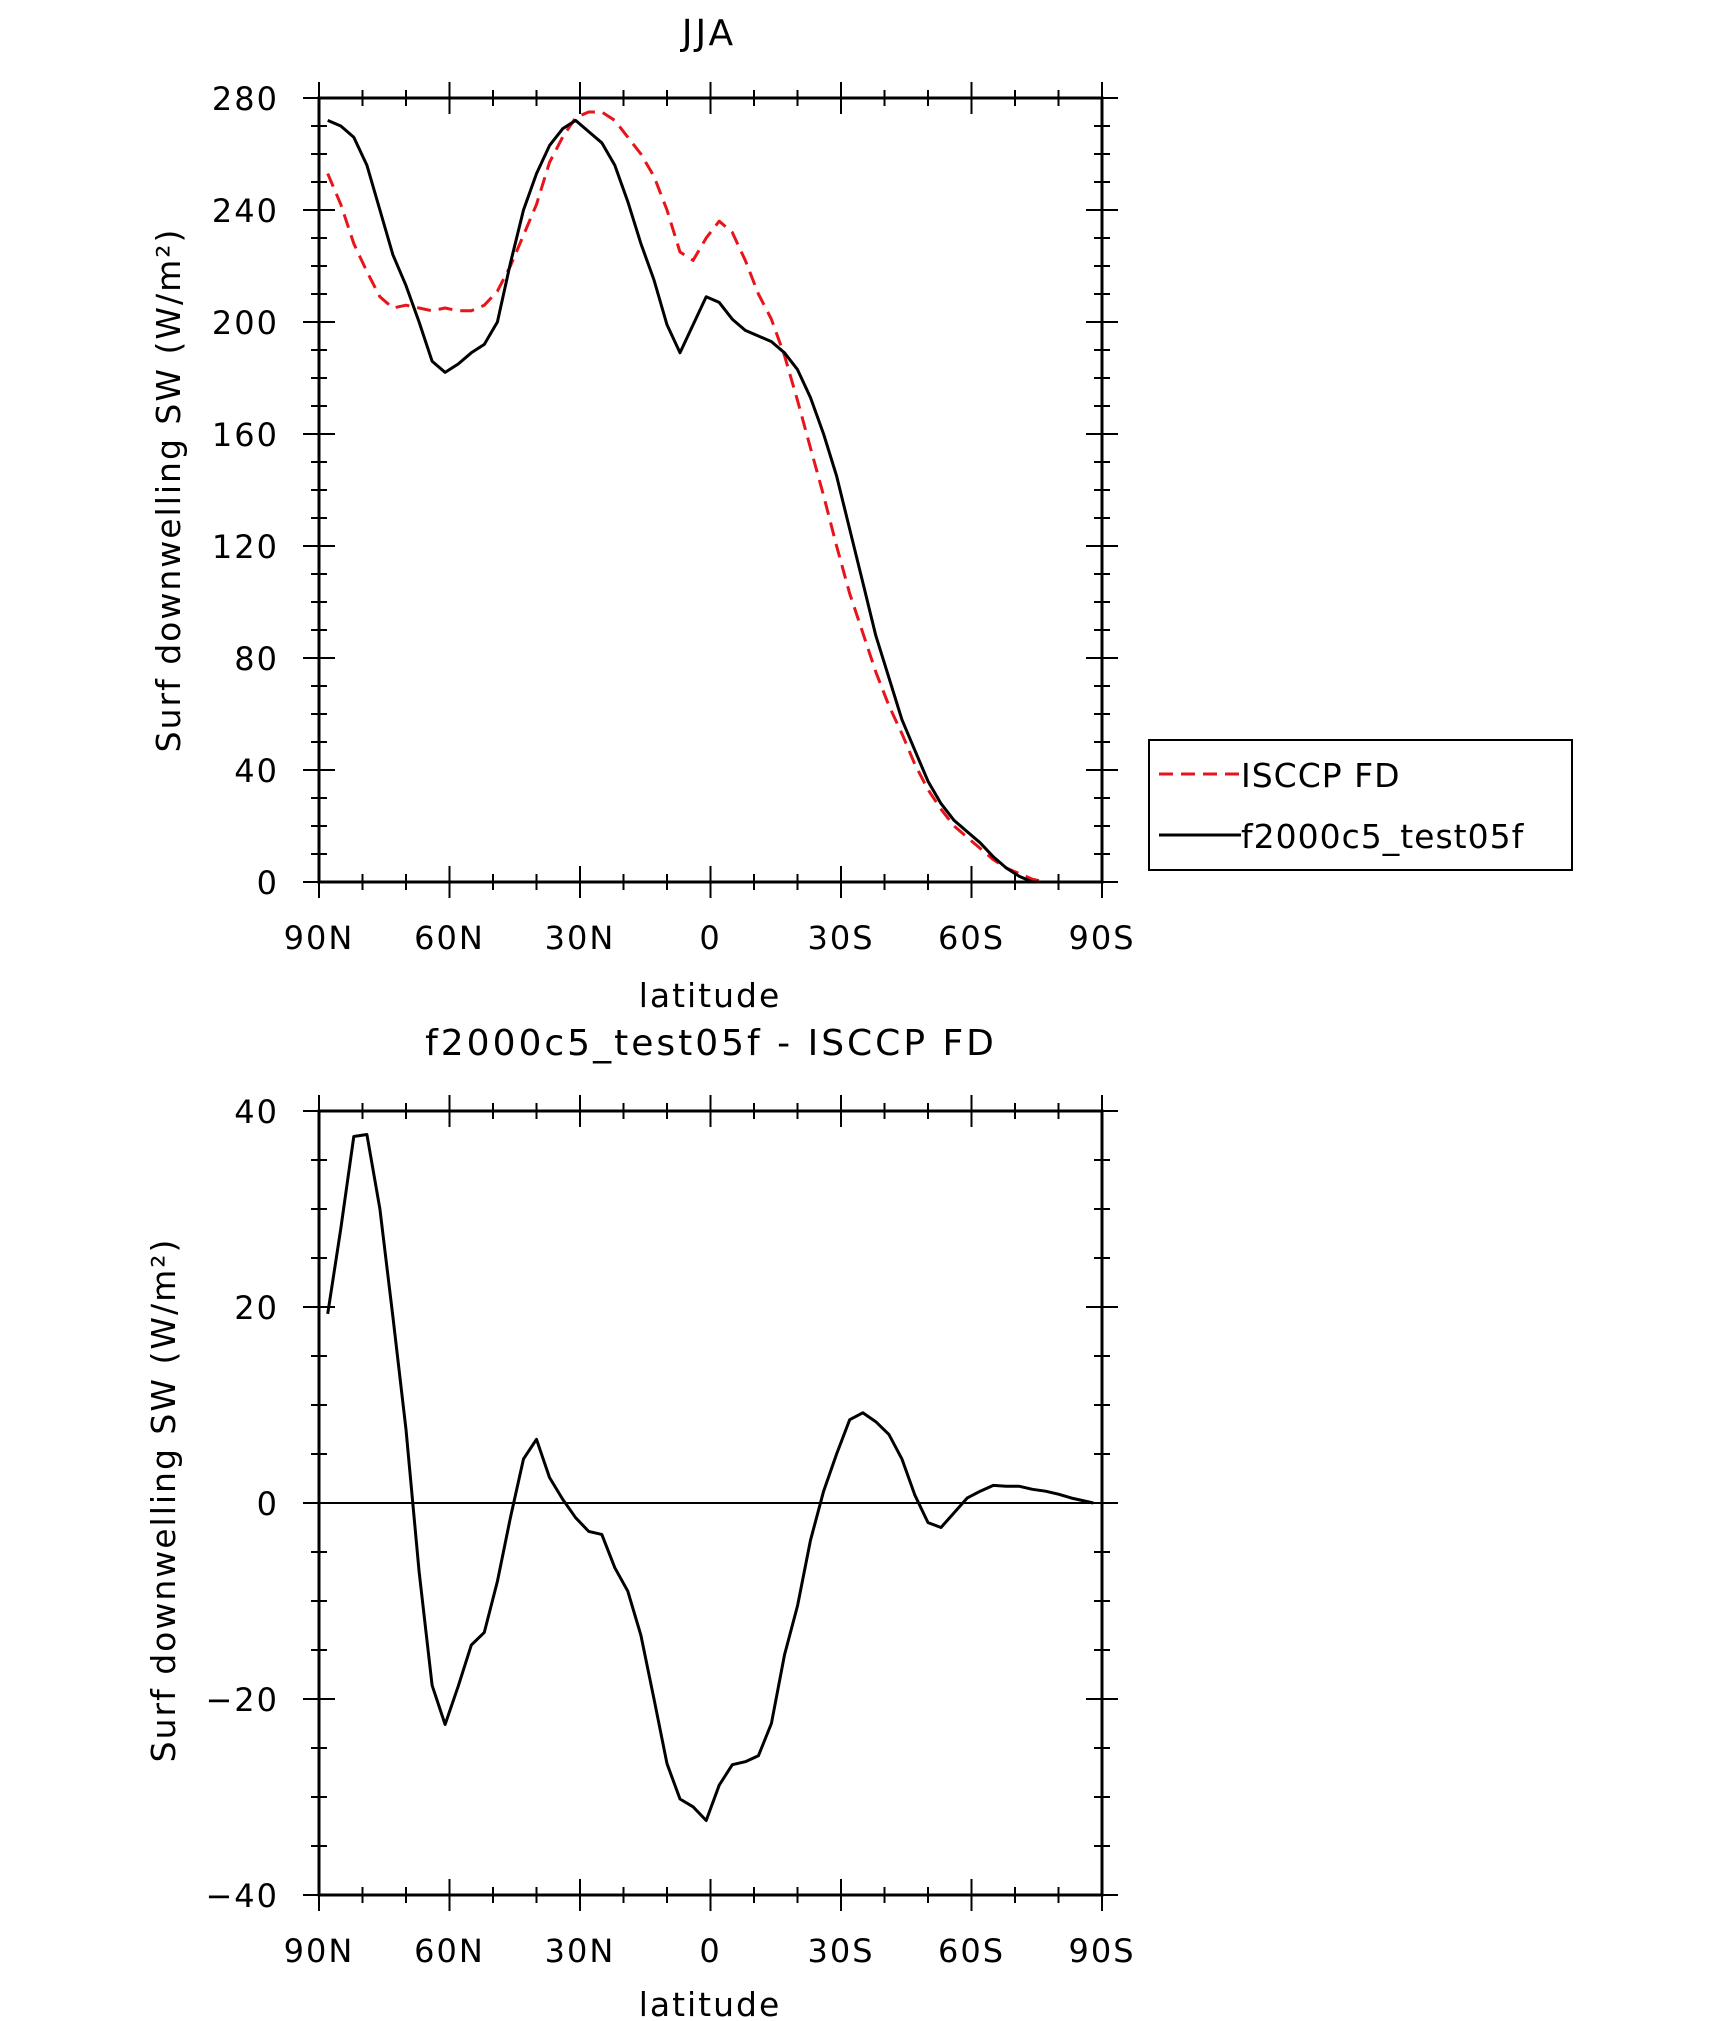  Describe the element at coordinates (245, 491) in the screenshot. I see `y-tick-labels: 0 40 80 120 160 200 240 280` at that location.